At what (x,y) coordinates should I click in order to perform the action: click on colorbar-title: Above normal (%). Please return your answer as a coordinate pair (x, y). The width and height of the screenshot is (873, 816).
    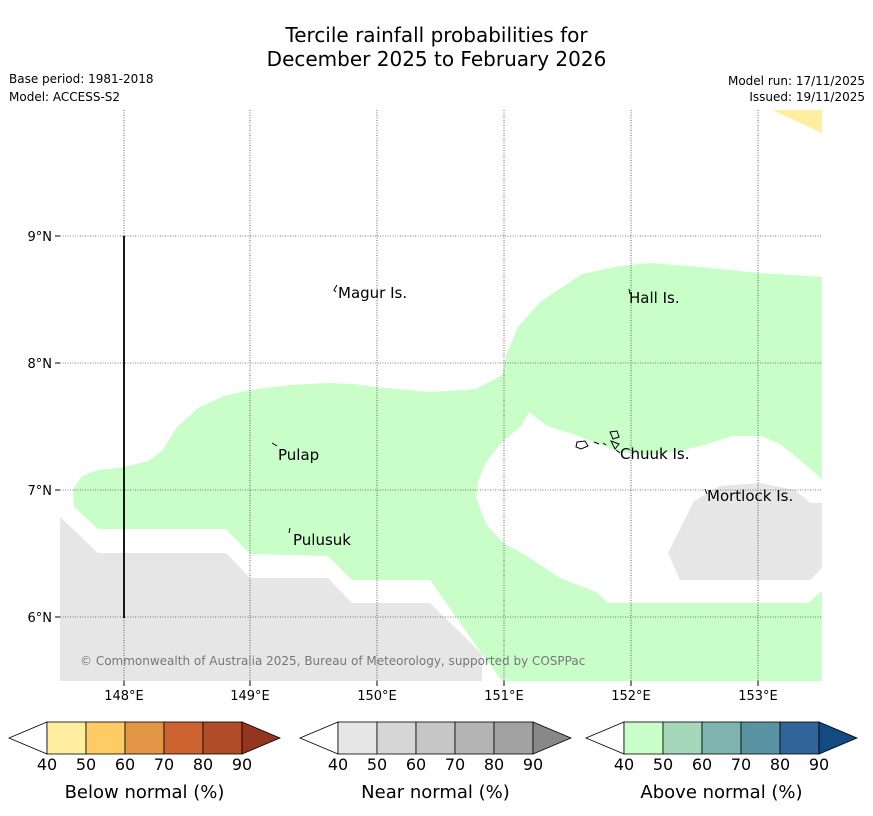
    Looking at the image, I should click on (721, 792).